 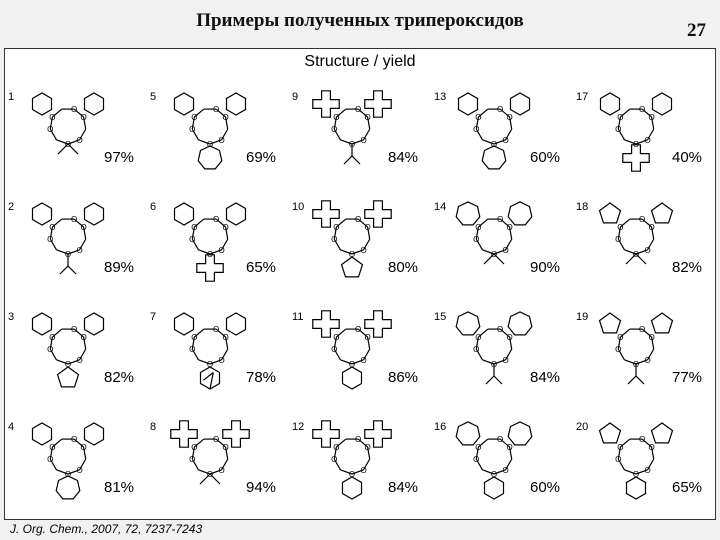 What do you see at coordinates (261, 377) in the screenshot?
I see `compound-yield: 78%` at bounding box center [261, 377].